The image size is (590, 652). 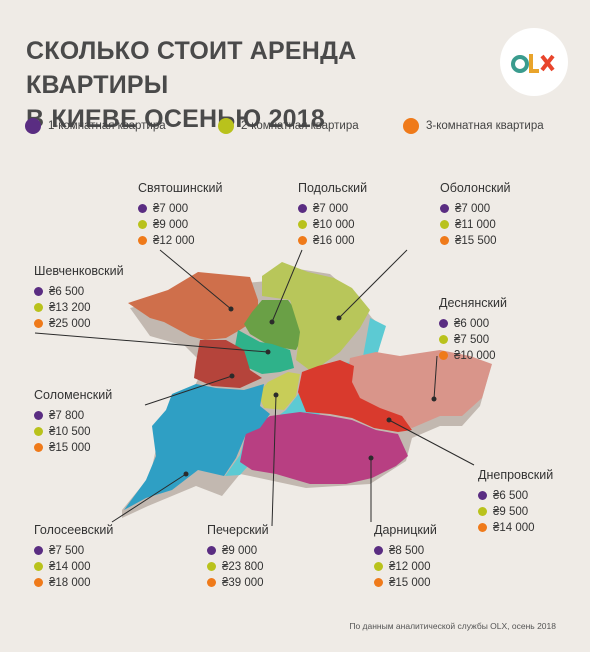 I want to click on district-solomianskyi, so click(x=228, y=364).